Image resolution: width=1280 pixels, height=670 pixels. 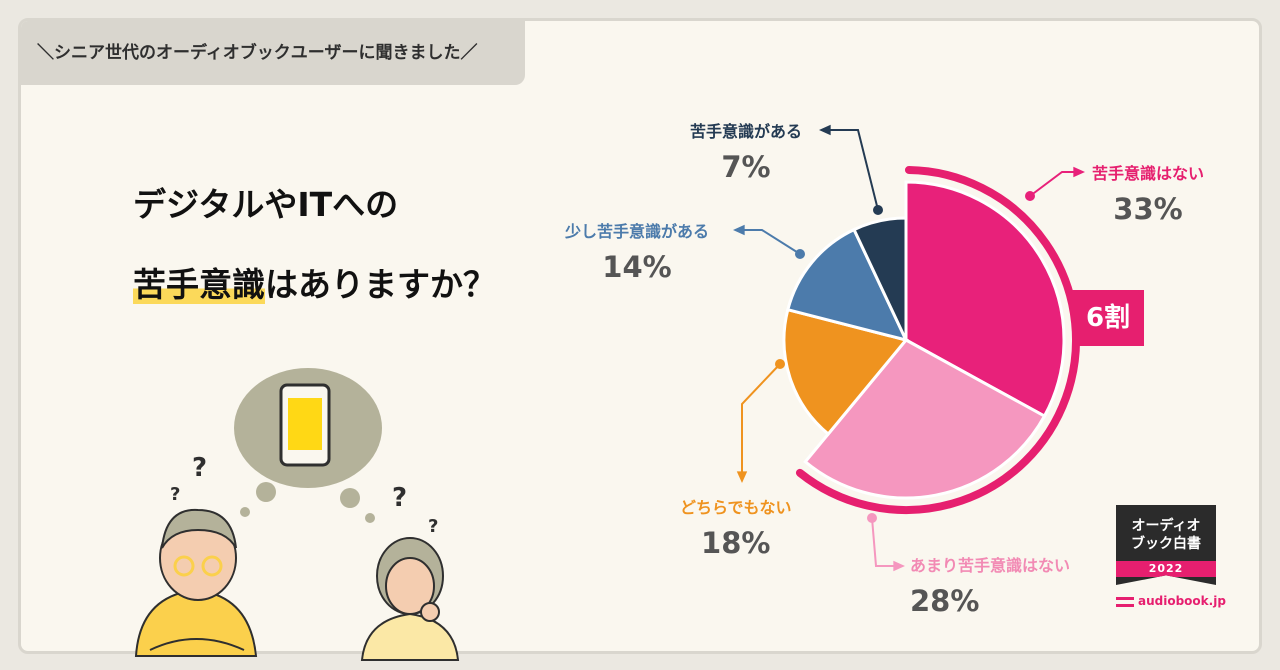 What do you see at coordinates (945, 601) in the screenshot?
I see `value-あまり苦手意識はない: 28%` at bounding box center [945, 601].